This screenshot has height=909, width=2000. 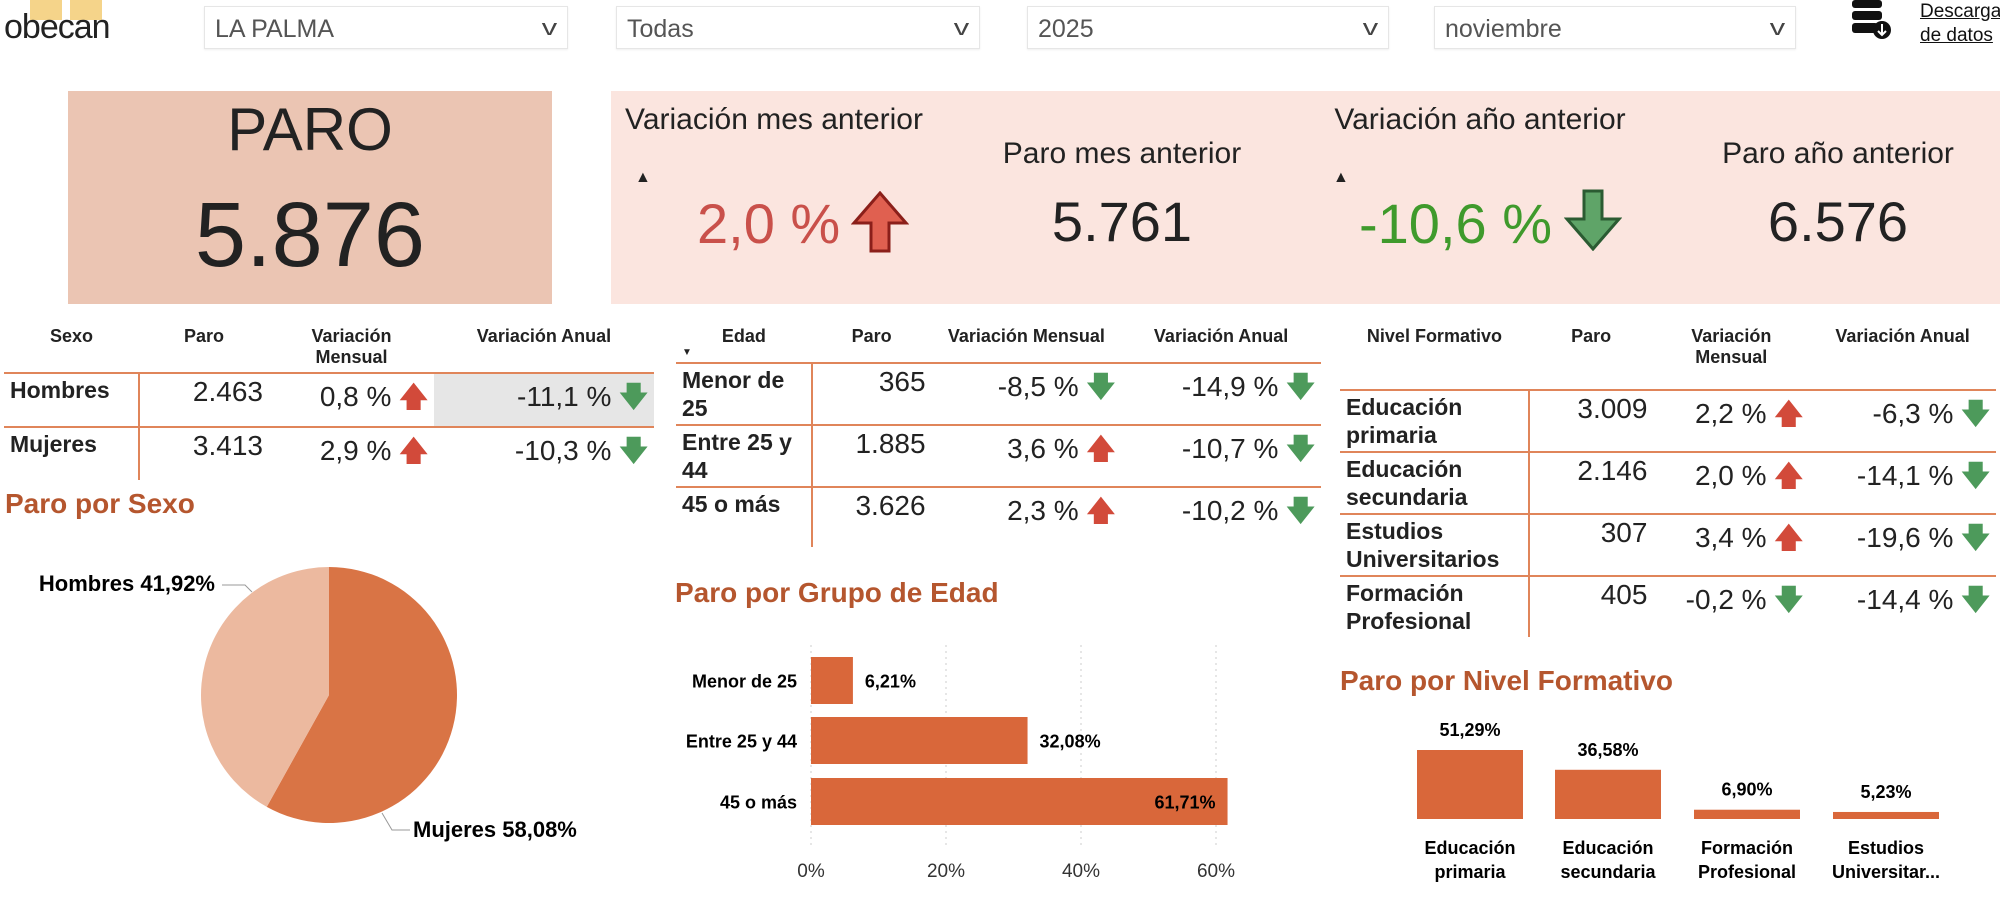 What do you see at coordinates (329, 453) in the screenshot?
I see `table-row: Mujeres 3.413 2,9 % 🡅 -10,3 % 🡇` at bounding box center [329, 453].